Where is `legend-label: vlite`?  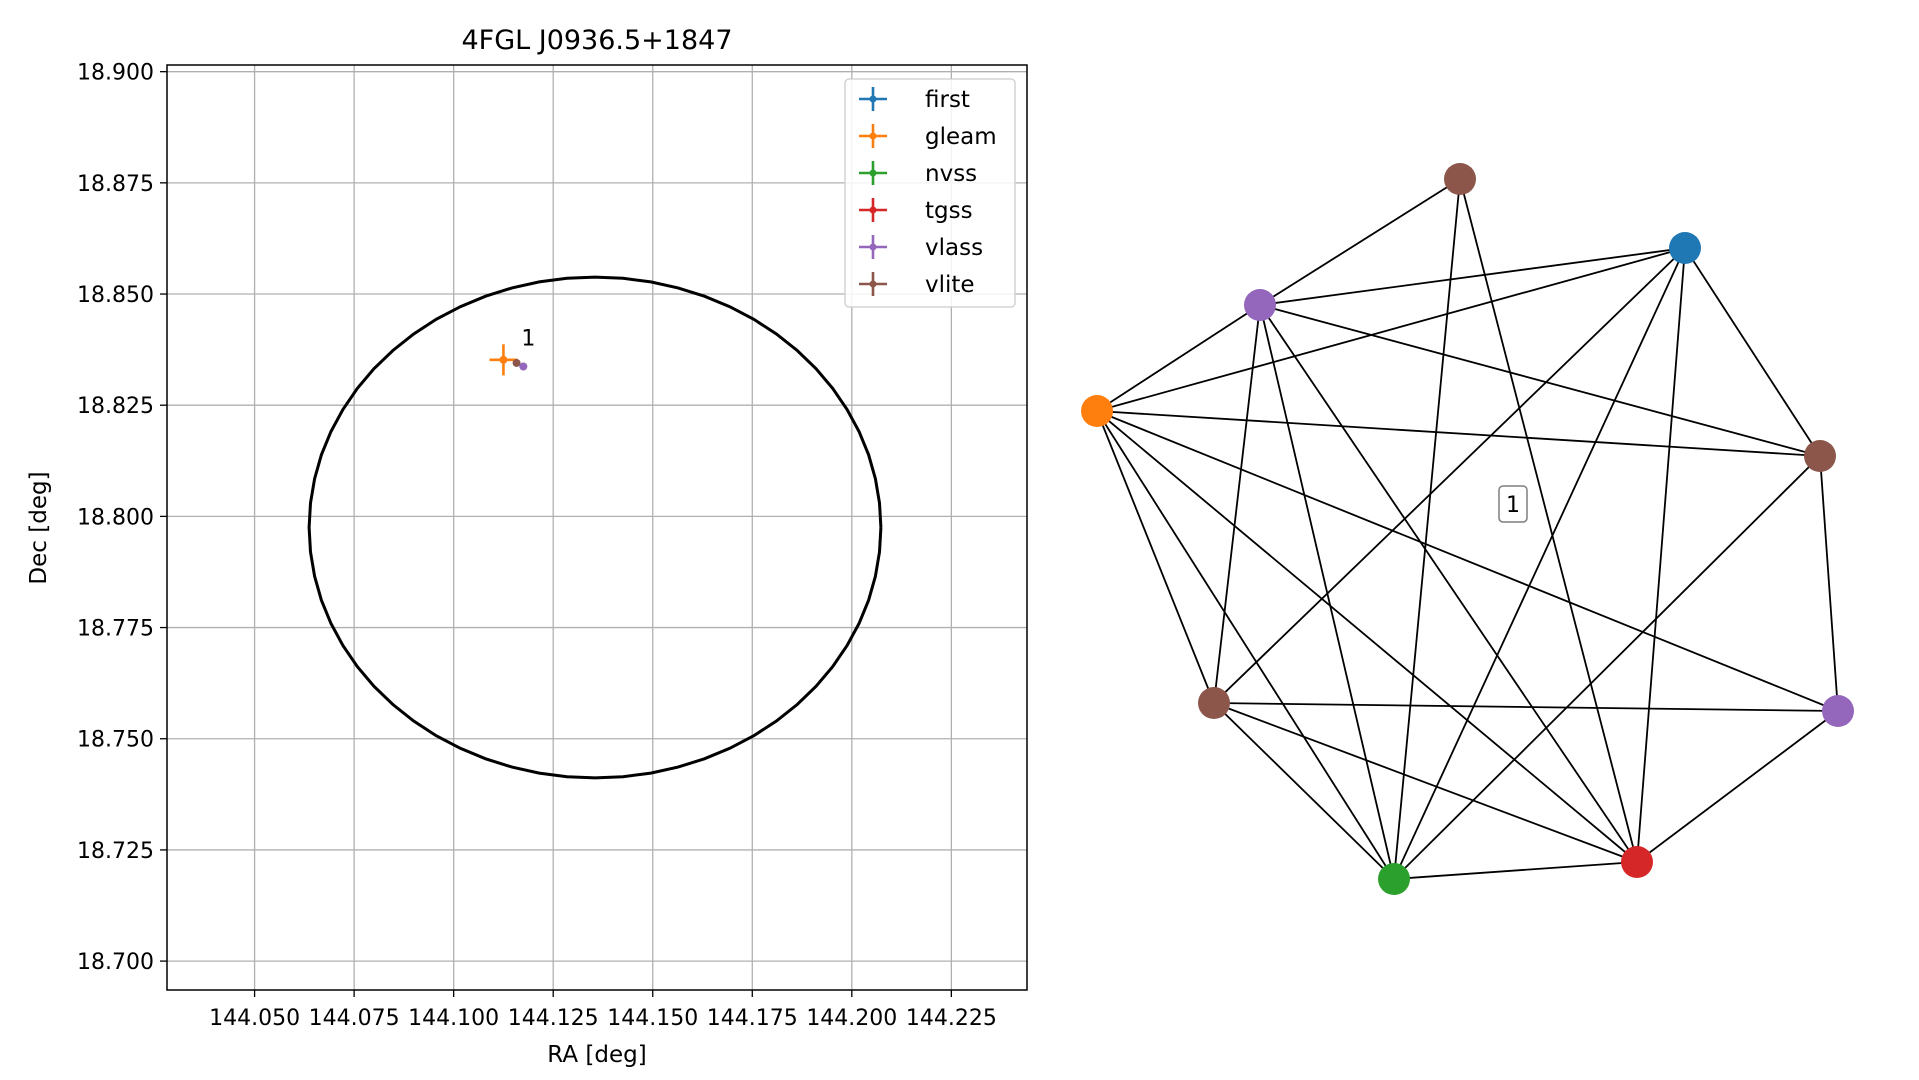 legend-label: vlite is located at coordinates (950, 285).